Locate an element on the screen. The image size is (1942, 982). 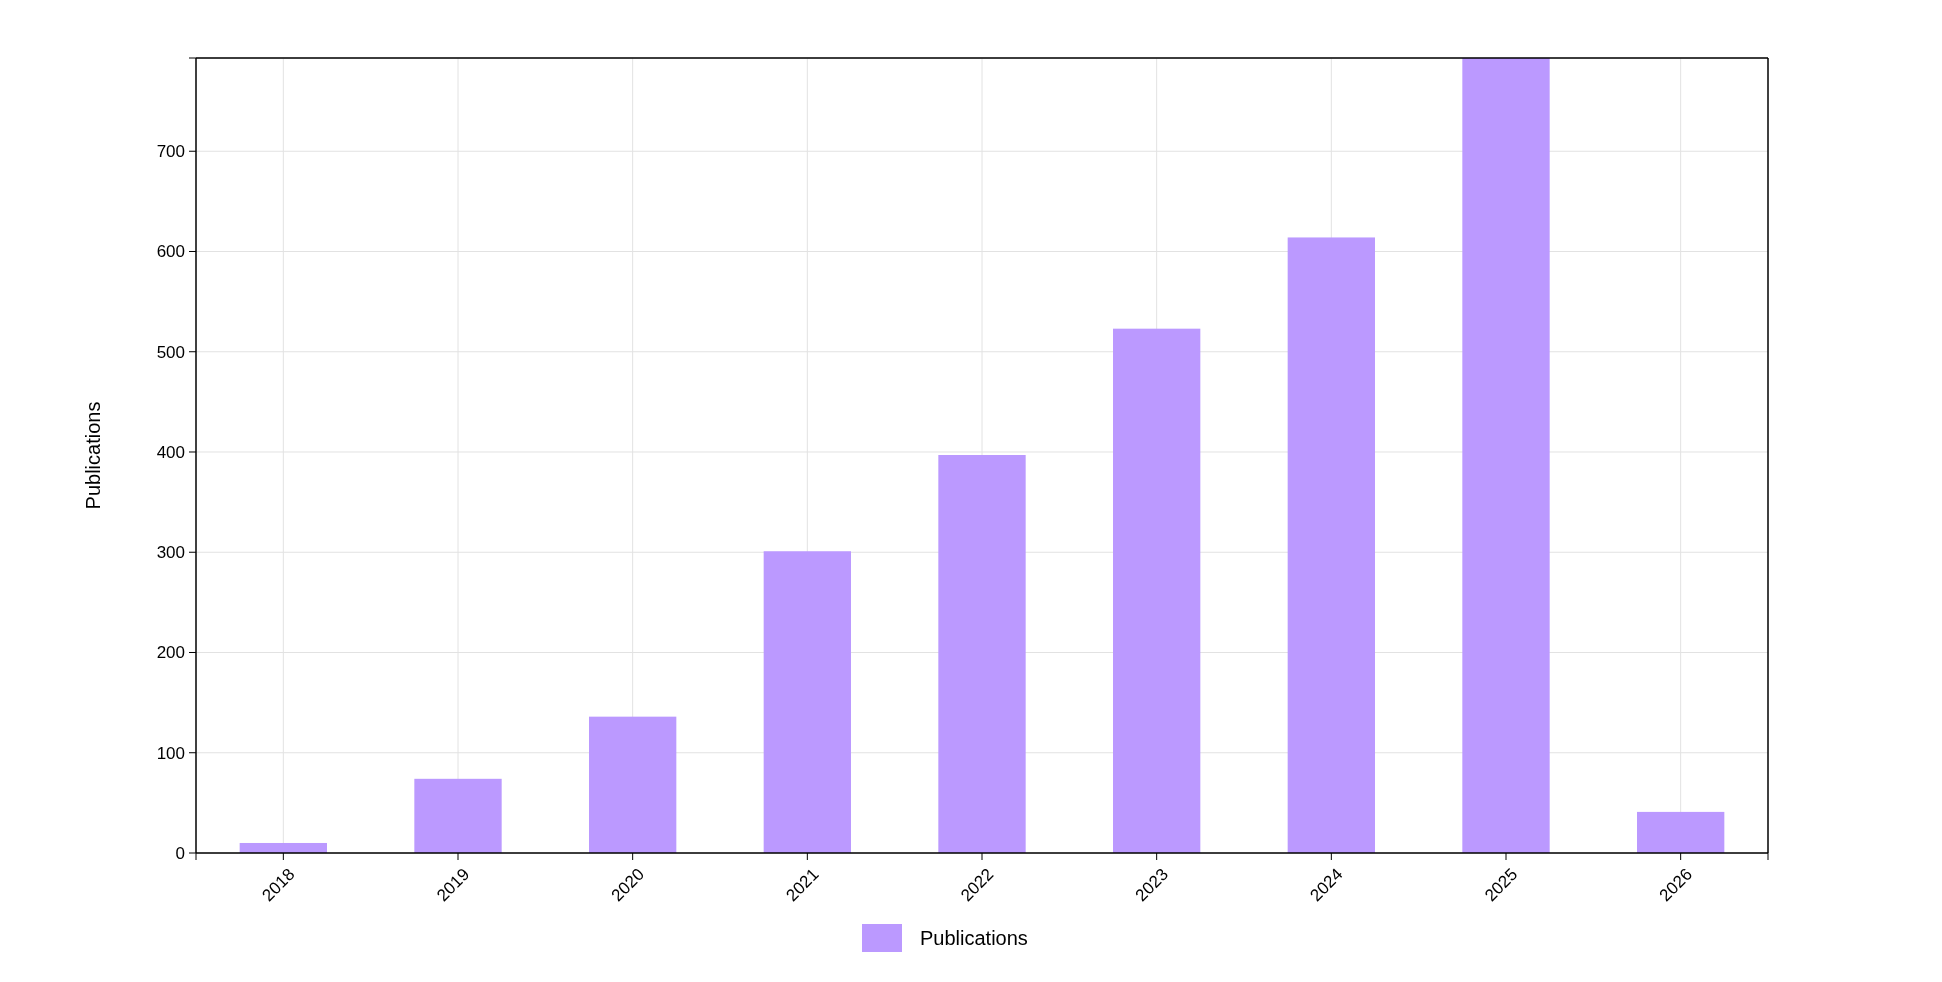
legend-label: Publications is located at coordinates (974, 938).